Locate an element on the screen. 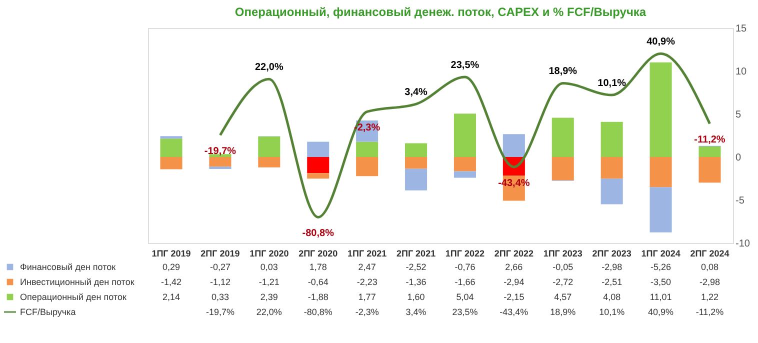 The image size is (758, 343). legend-label: Операционный ден поток is located at coordinates (73, 297).